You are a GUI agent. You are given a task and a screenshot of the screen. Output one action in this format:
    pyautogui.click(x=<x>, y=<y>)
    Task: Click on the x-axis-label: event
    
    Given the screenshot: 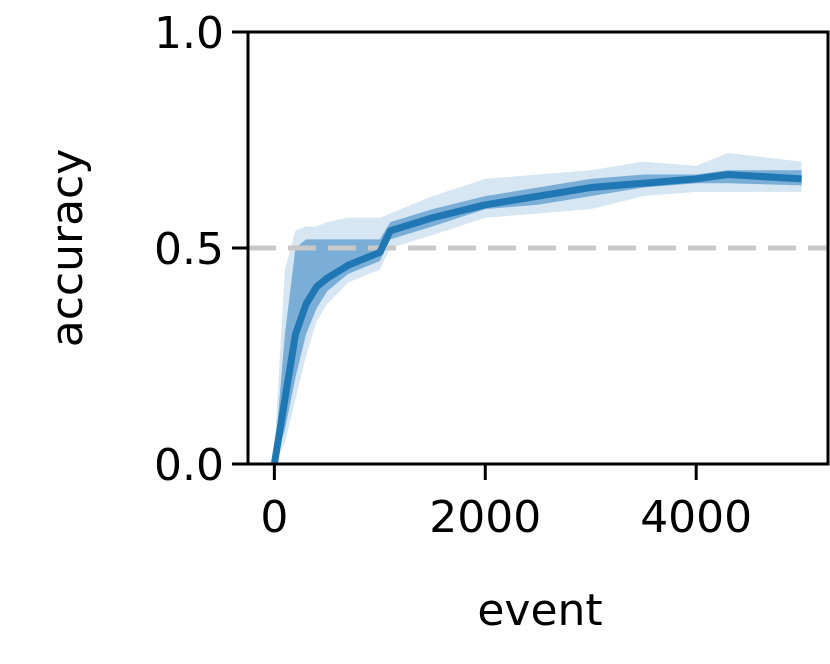 What is the action you would take?
    pyautogui.click(x=539, y=610)
    